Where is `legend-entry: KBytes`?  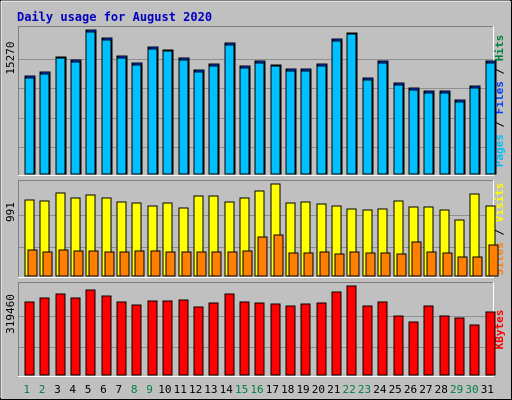
legend-entry: KBytes is located at coordinates (499, 330).